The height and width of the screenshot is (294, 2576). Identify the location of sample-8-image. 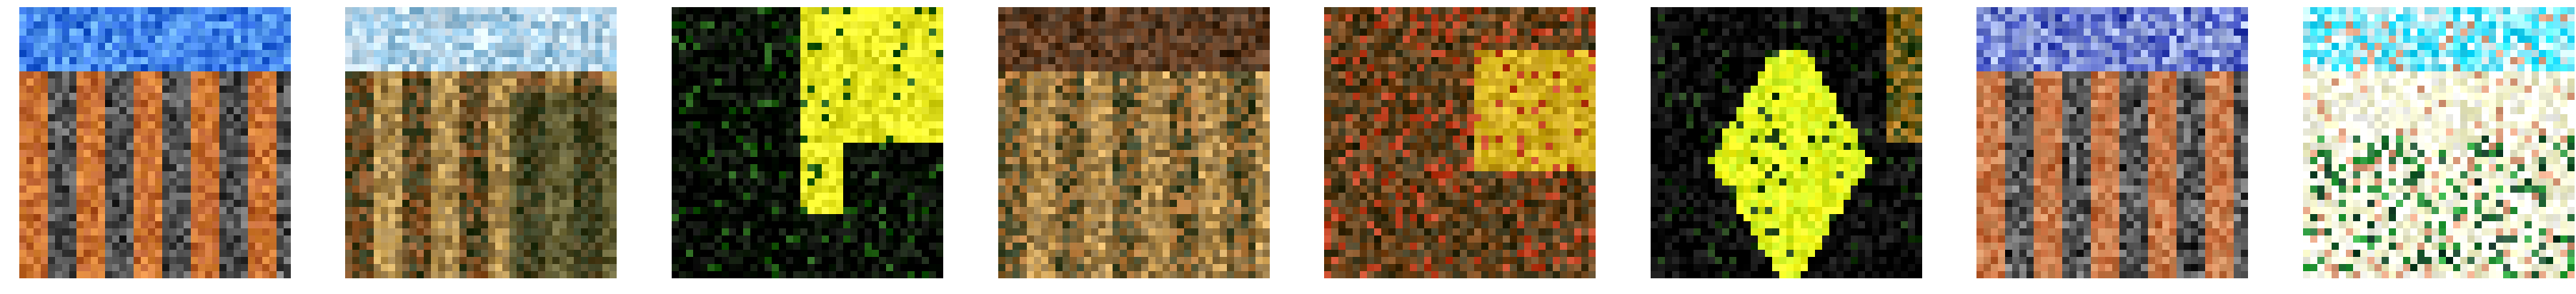
(2439, 142).